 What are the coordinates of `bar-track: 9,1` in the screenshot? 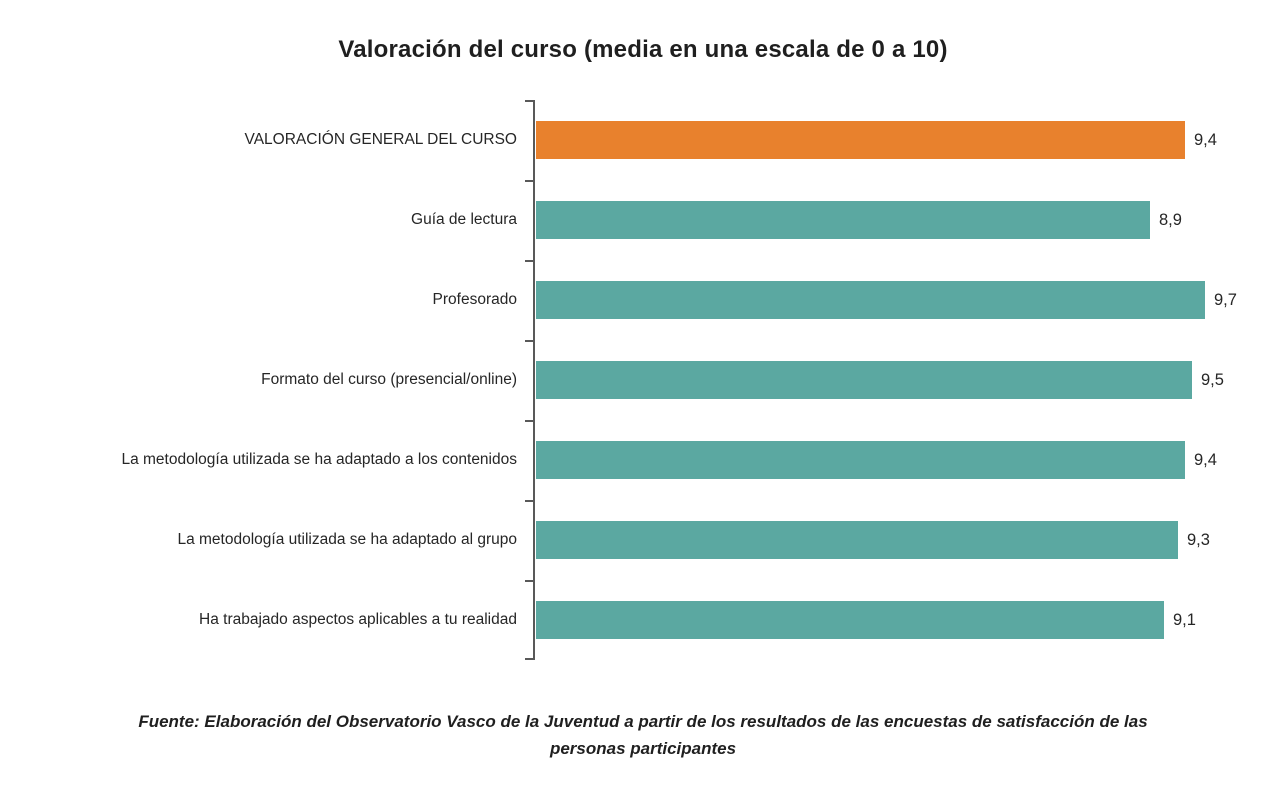 It's located at (866, 620).